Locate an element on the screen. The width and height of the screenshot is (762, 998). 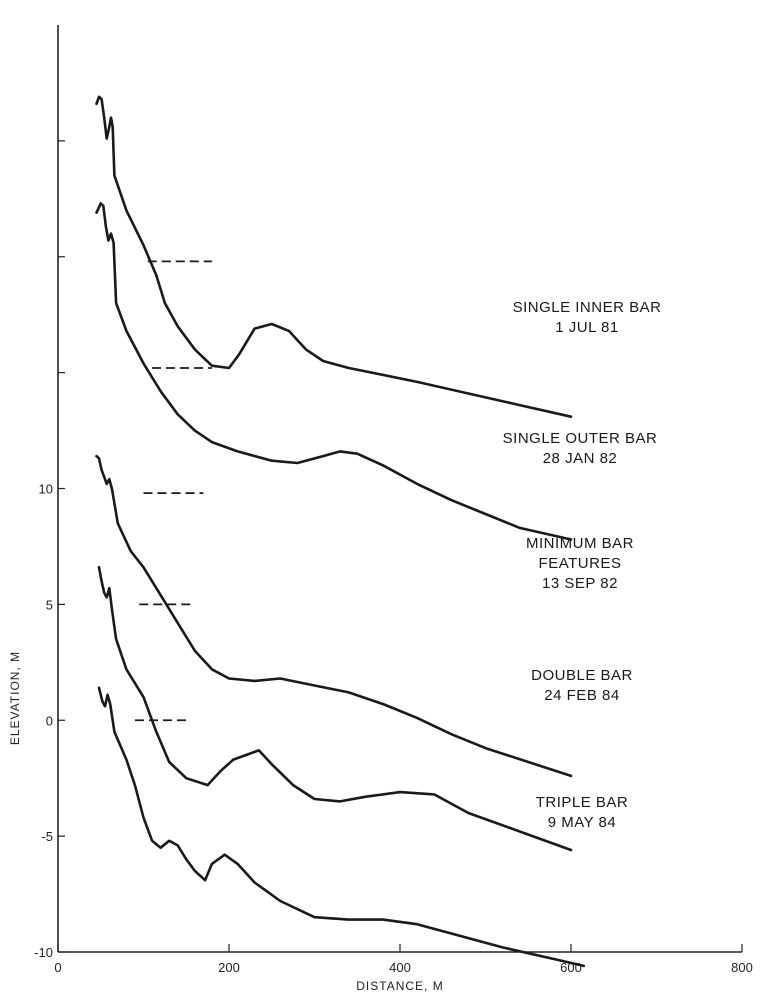
x-tick-label: 0 is located at coordinates (57, 967).